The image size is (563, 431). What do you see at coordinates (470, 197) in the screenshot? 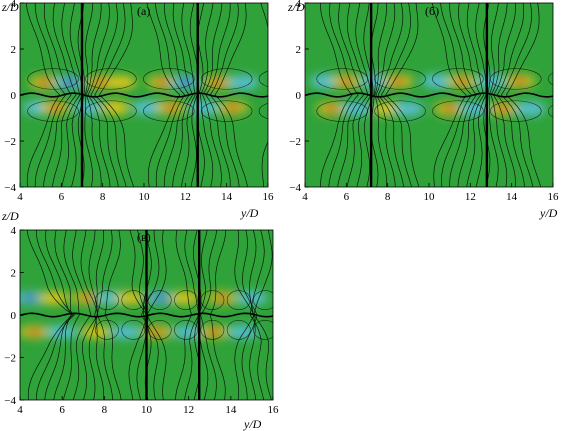
I see `x-tick-label-b: 12` at bounding box center [470, 197].